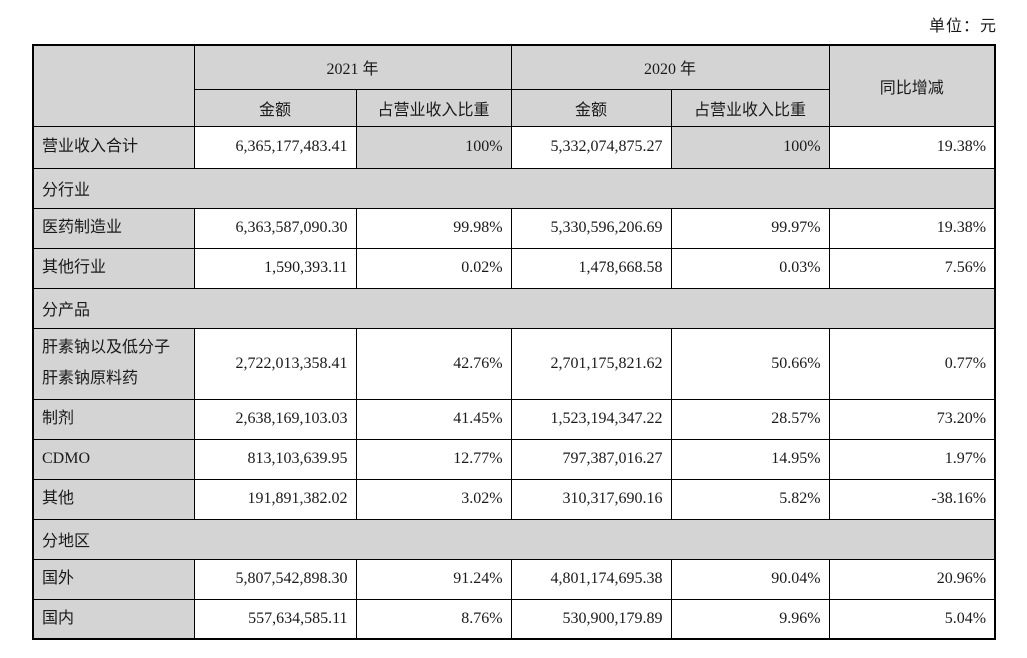 The height and width of the screenshot is (658, 1027). What do you see at coordinates (750, 619) in the screenshot?
I see `share-2020-cell: 9.96%` at bounding box center [750, 619].